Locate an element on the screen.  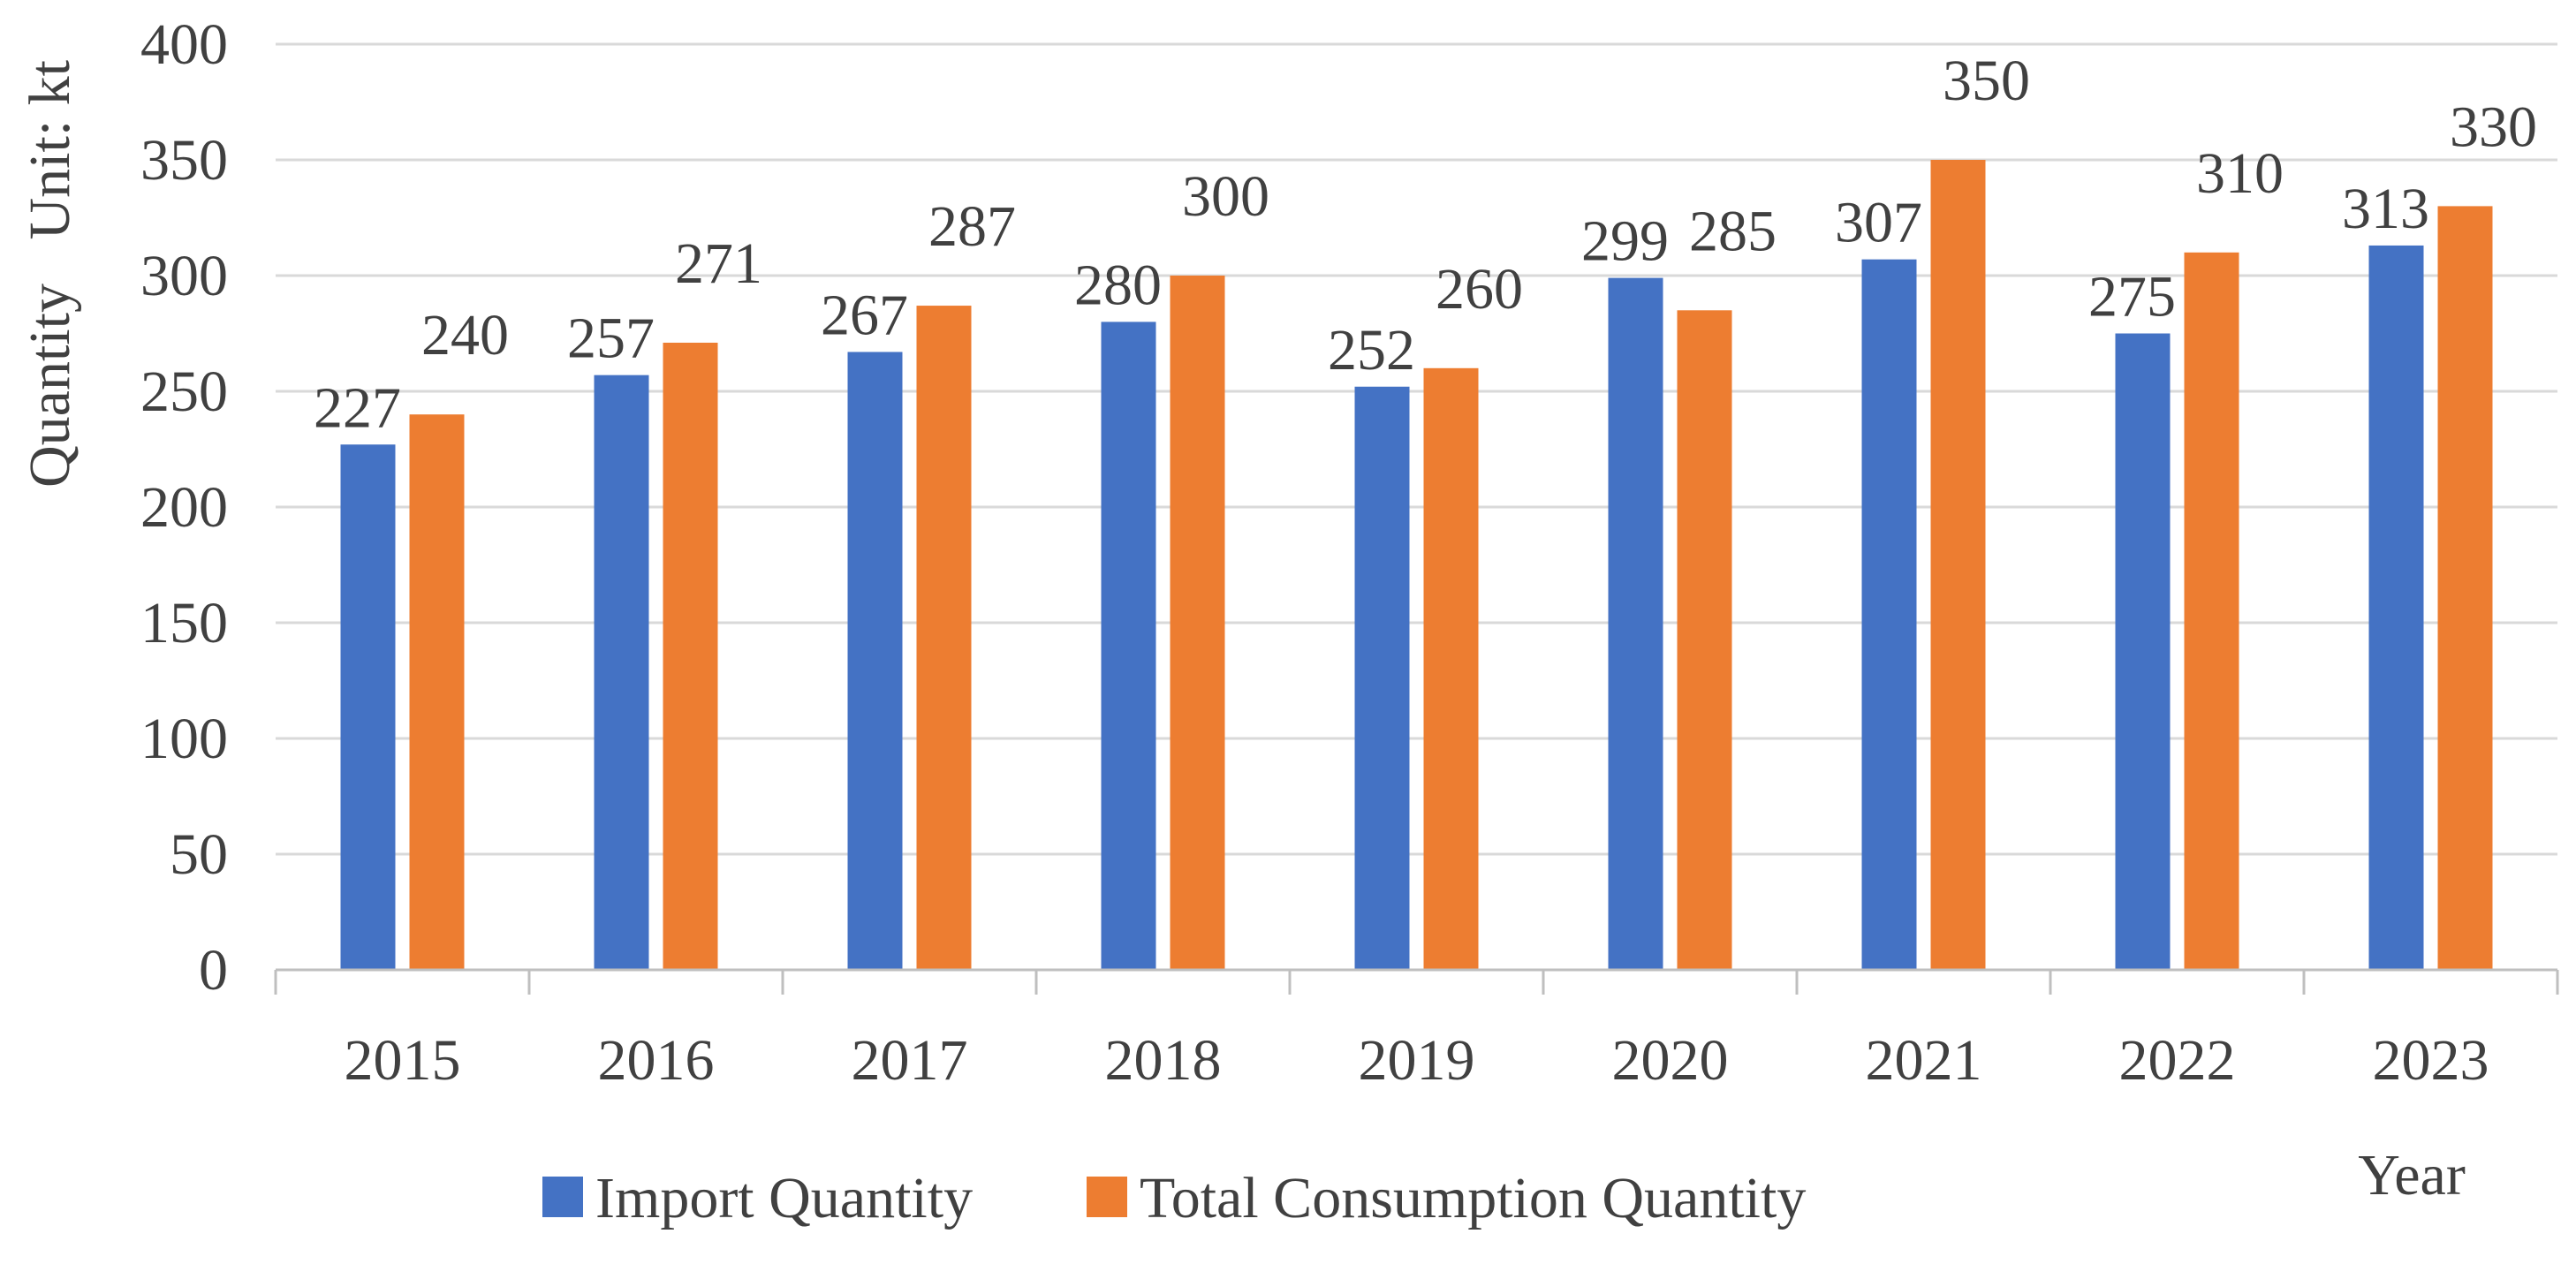
data-label: 350 is located at coordinates (1987, 81).